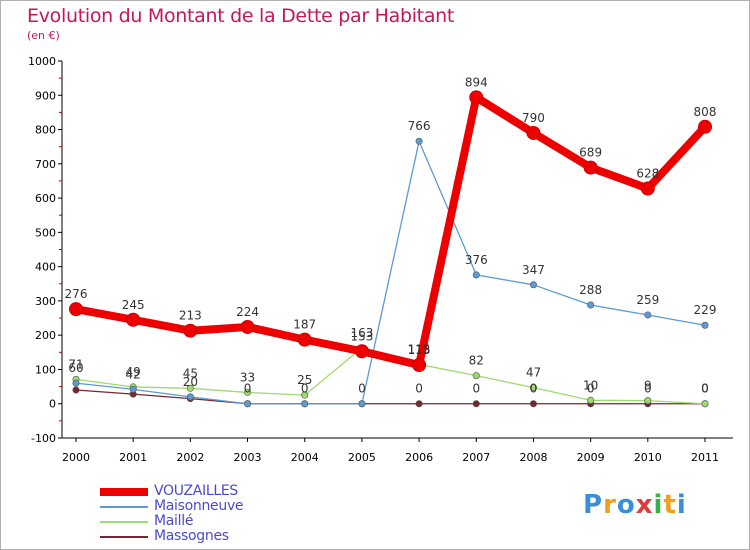  Describe the element at coordinates (476, 82) in the screenshot. I see `data-label-vouzailles: 894` at that location.